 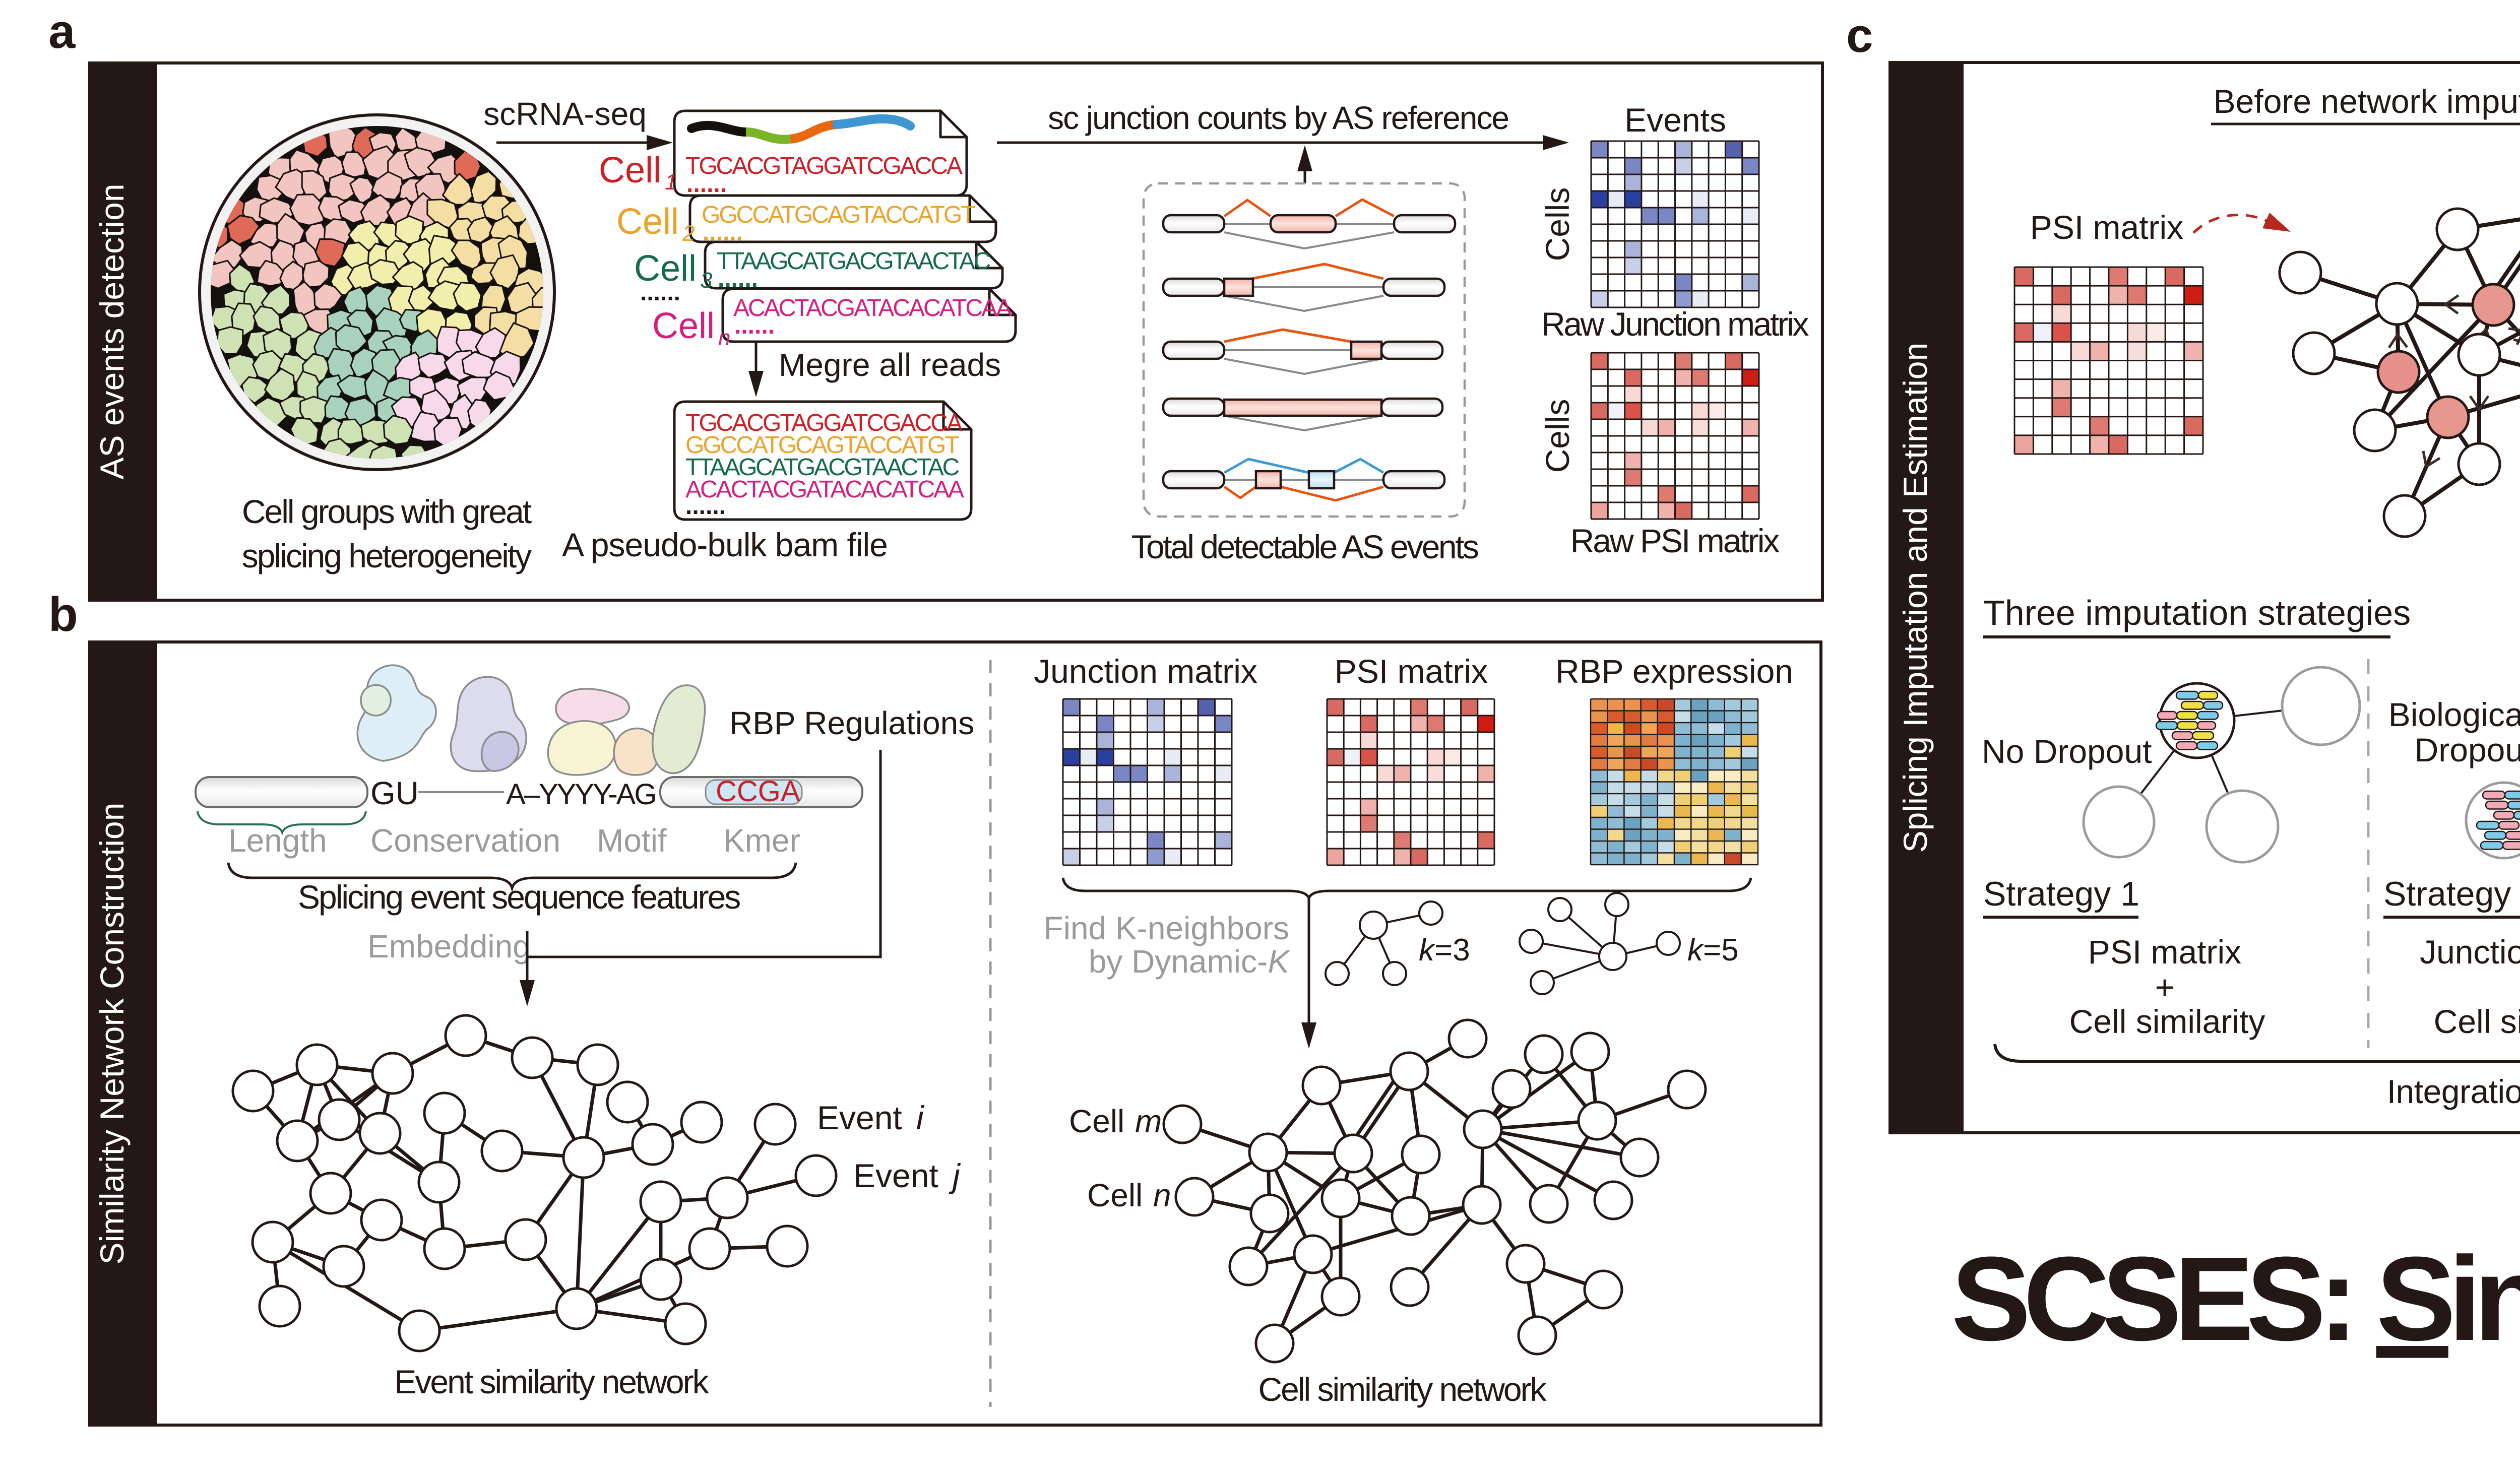 What do you see at coordinates (671, 182) in the screenshot?
I see `svg-text: 1` at bounding box center [671, 182].